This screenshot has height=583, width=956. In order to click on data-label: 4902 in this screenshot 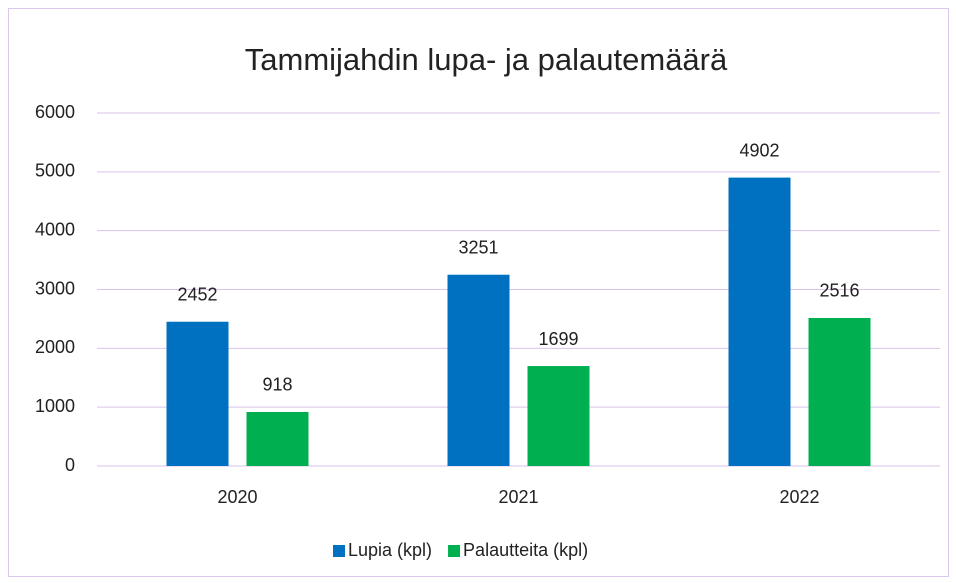, I will do `click(759, 150)`.